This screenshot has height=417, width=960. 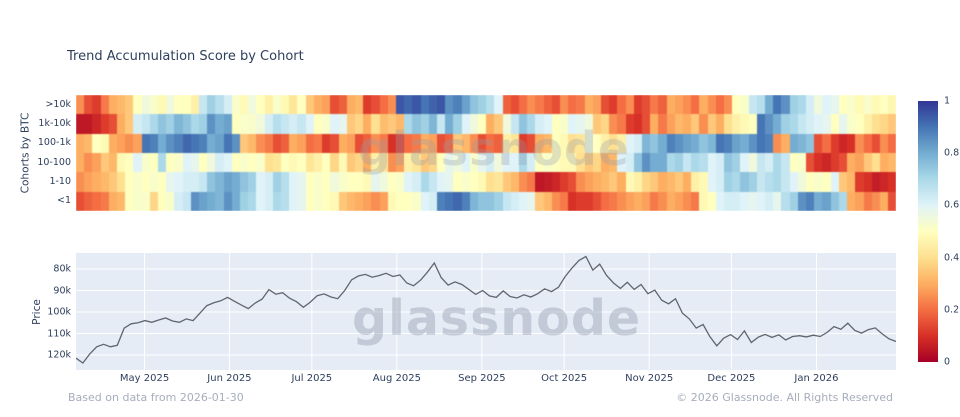 What do you see at coordinates (816, 378) in the screenshot?
I see `price-x-tick-label: Jan 2026` at bounding box center [816, 378].